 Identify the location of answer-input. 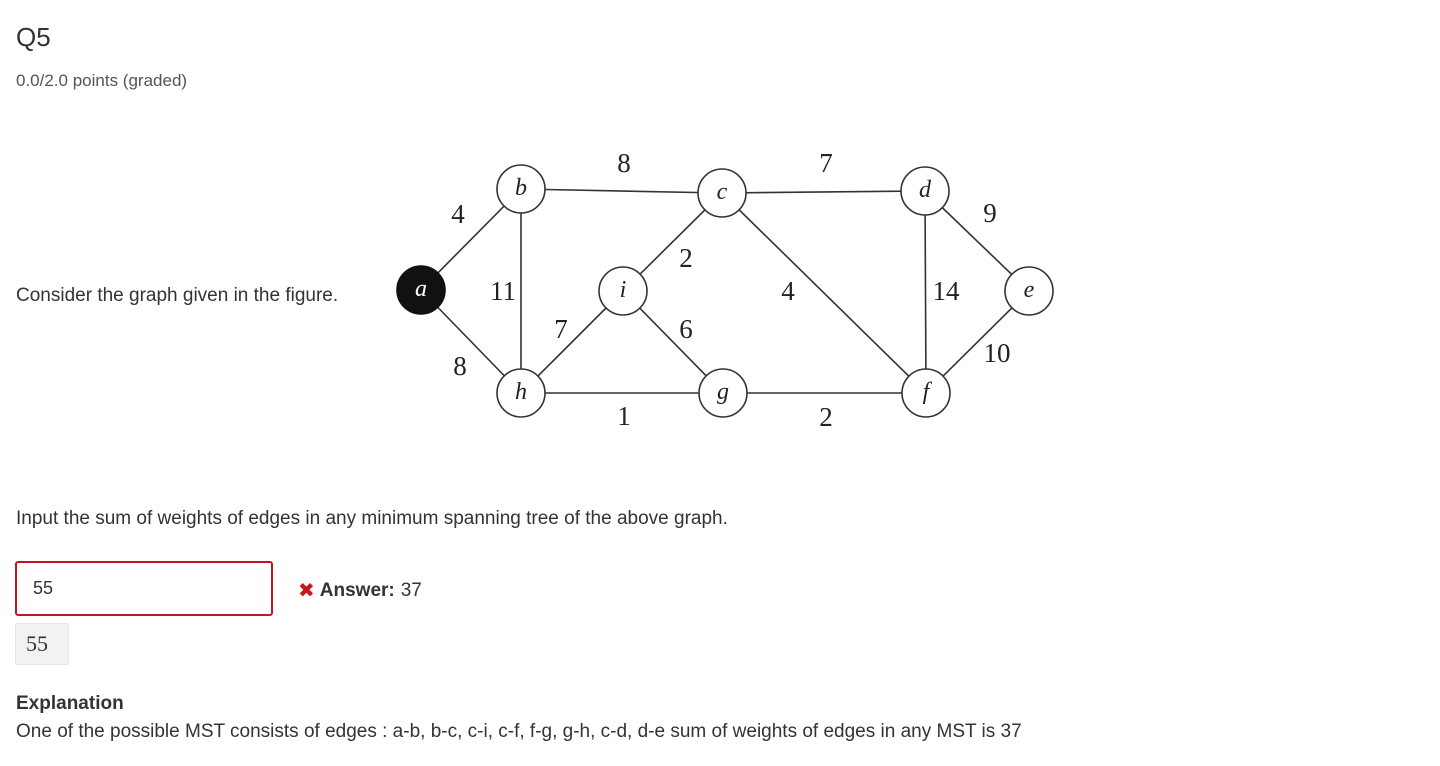
(144, 588).